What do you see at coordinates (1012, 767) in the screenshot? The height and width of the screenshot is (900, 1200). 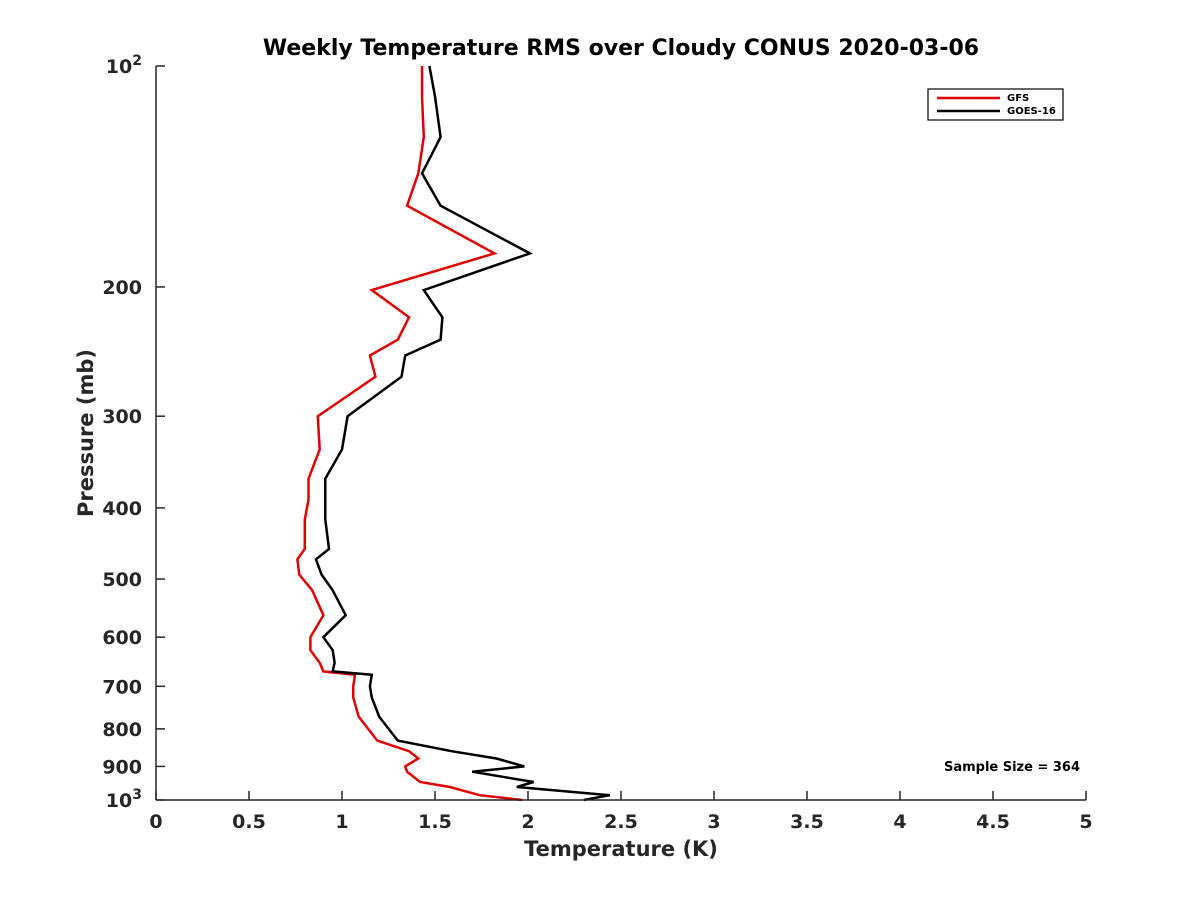 I see `sample-size-annotation: Sample Size = 364` at bounding box center [1012, 767].